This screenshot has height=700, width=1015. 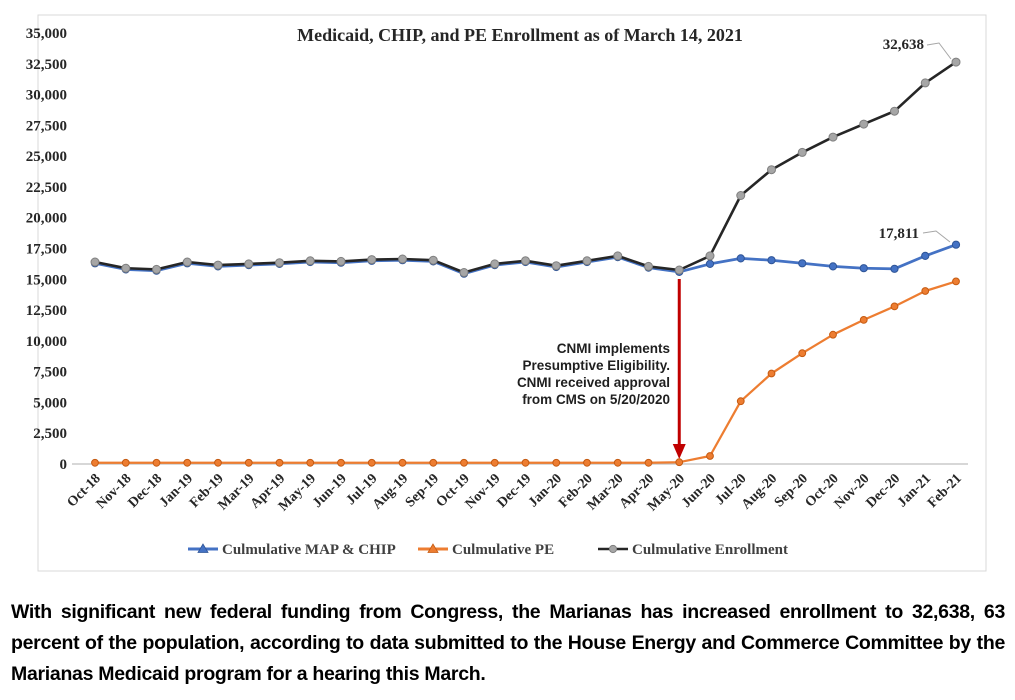 I want to click on map-chip-final-label: 17,811, so click(x=899, y=234).